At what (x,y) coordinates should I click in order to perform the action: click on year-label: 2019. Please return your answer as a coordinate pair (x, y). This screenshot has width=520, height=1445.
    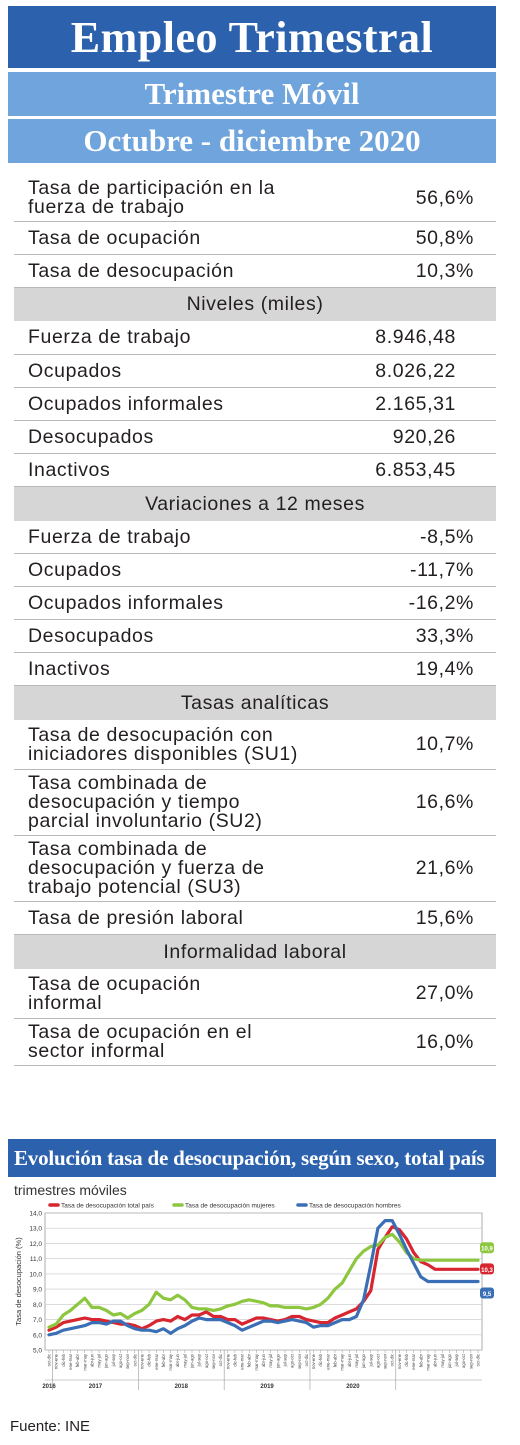
    Looking at the image, I should click on (267, 1387).